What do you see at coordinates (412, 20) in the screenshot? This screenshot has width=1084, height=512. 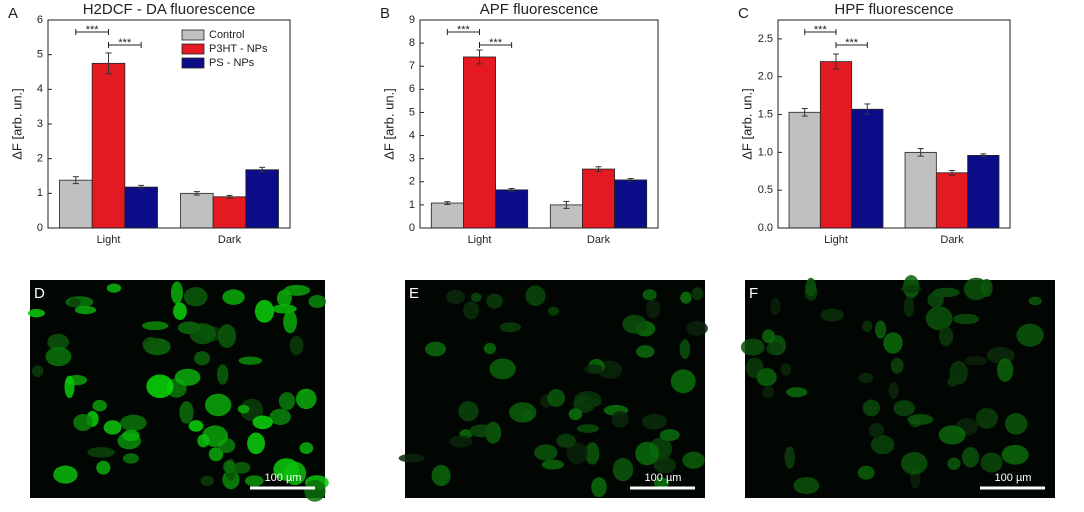 I see `y-tick-label: 9` at bounding box center [412, 20].